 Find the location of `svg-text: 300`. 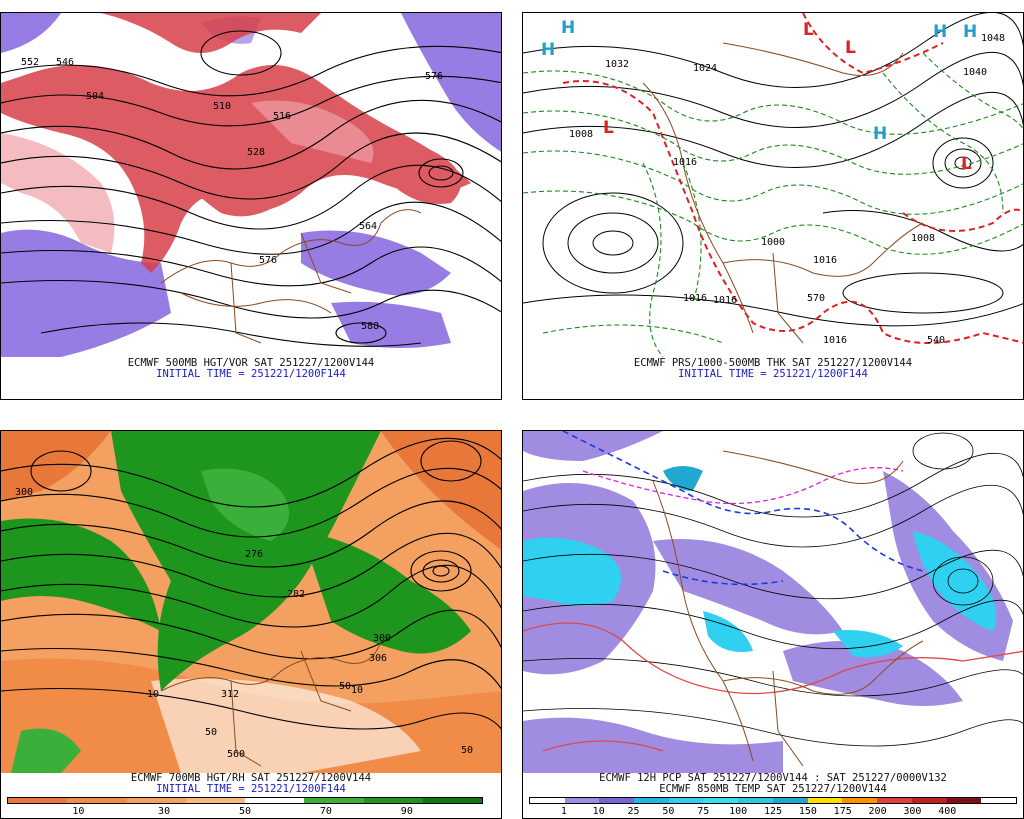

svg-text: 300 is located at coordinates (382, 638).